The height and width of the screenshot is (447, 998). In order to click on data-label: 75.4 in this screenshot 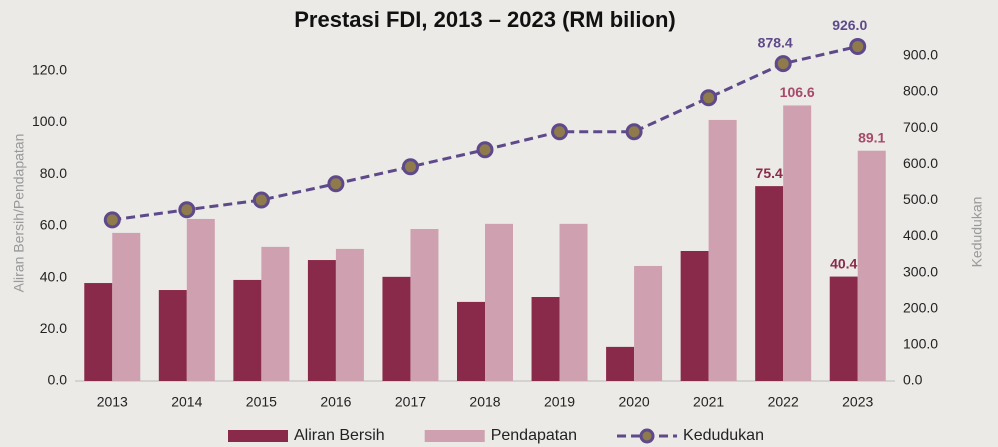, I will do `click(769, 173)`.